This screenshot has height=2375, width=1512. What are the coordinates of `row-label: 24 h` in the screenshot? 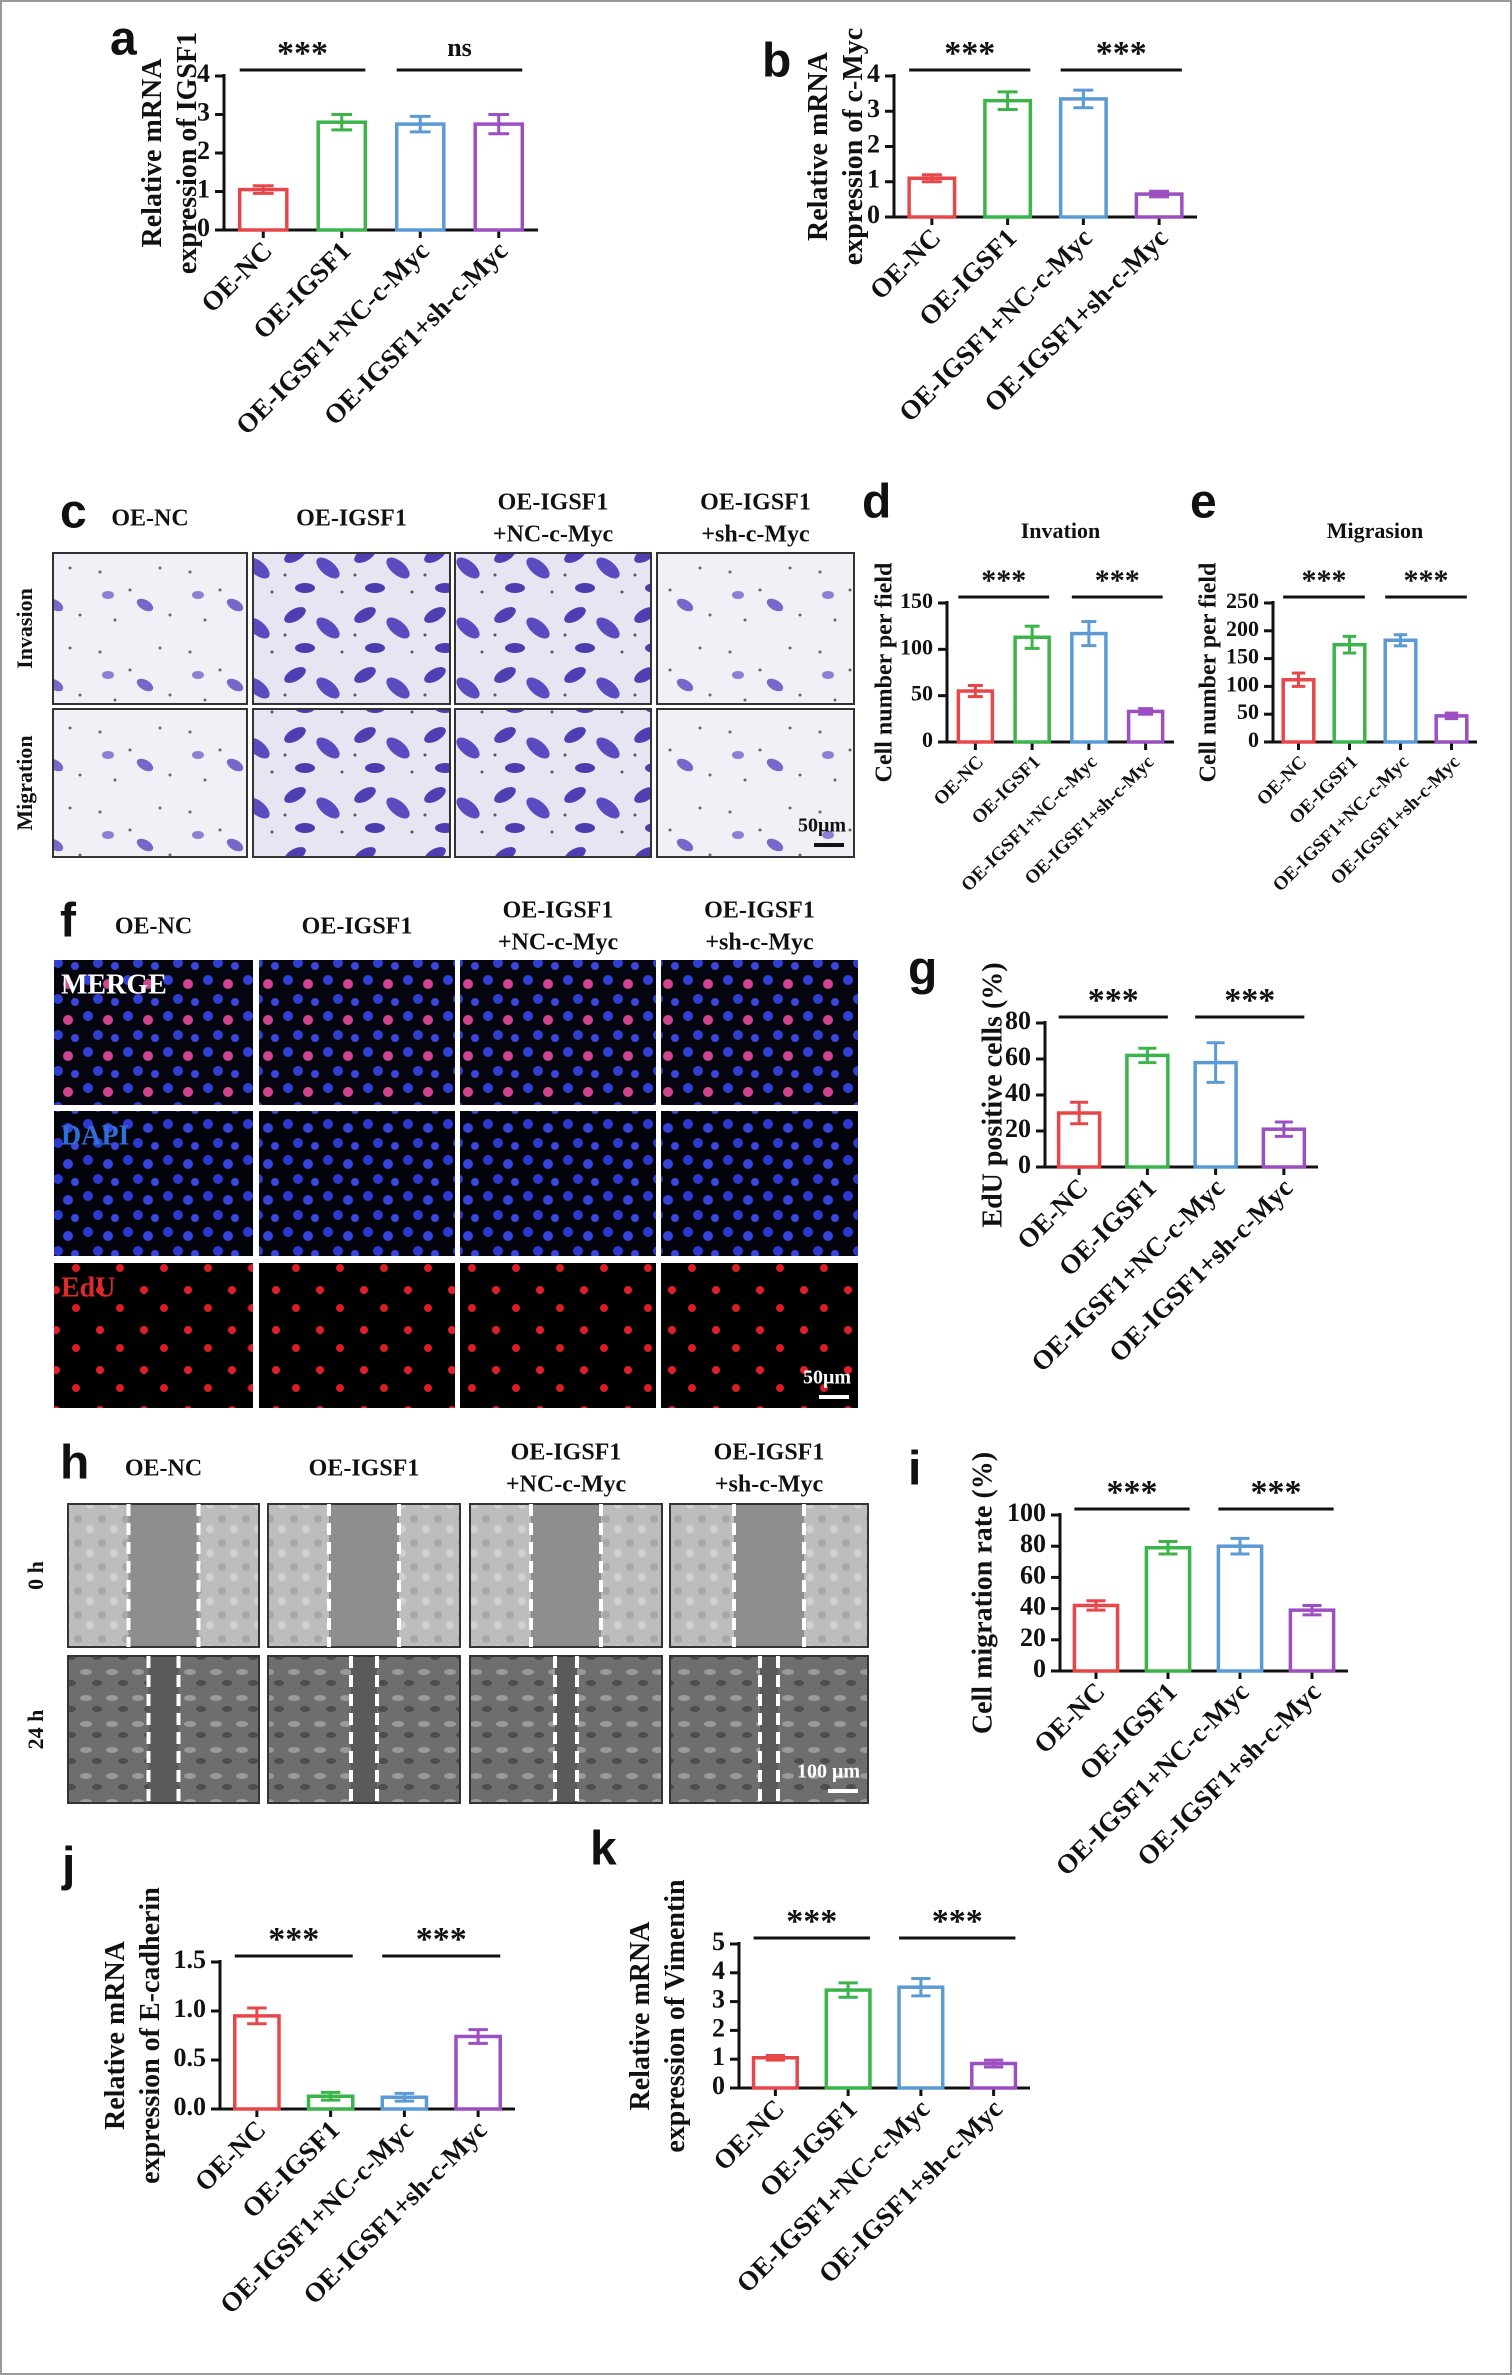 It's located at (35, 1730).